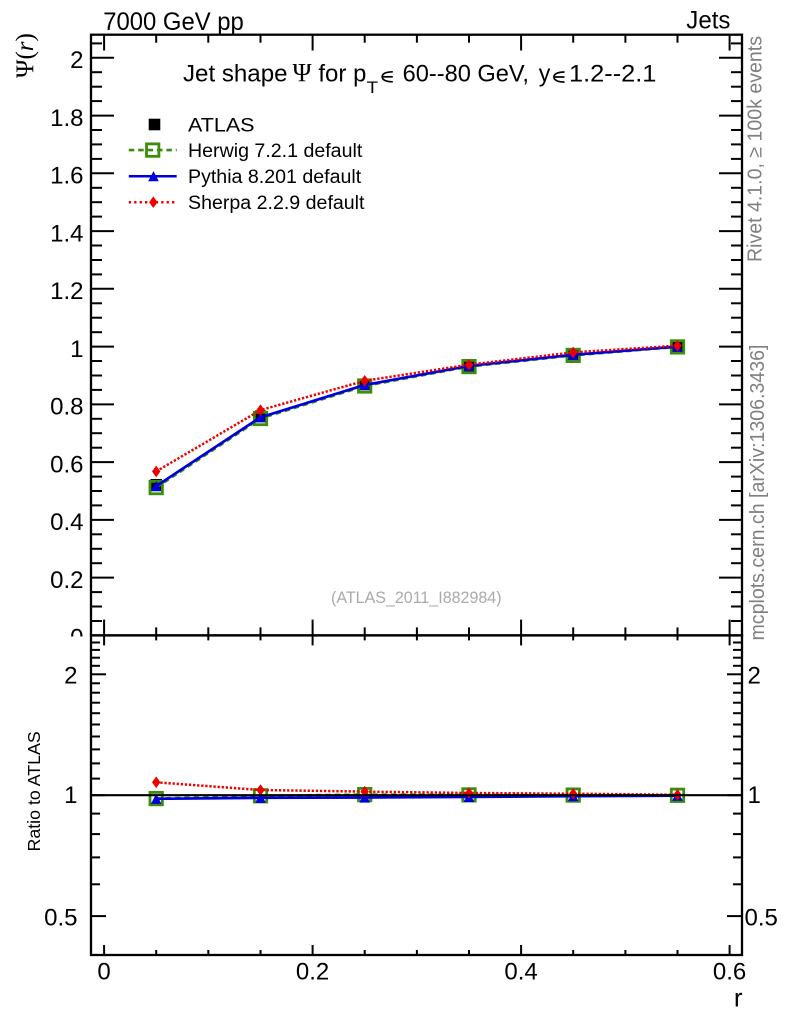 This screenshot has width=786, height=1029. Describe the element at coordinates (66, 291) in the screenshot. I see `svg-text: 1.2` at that location.